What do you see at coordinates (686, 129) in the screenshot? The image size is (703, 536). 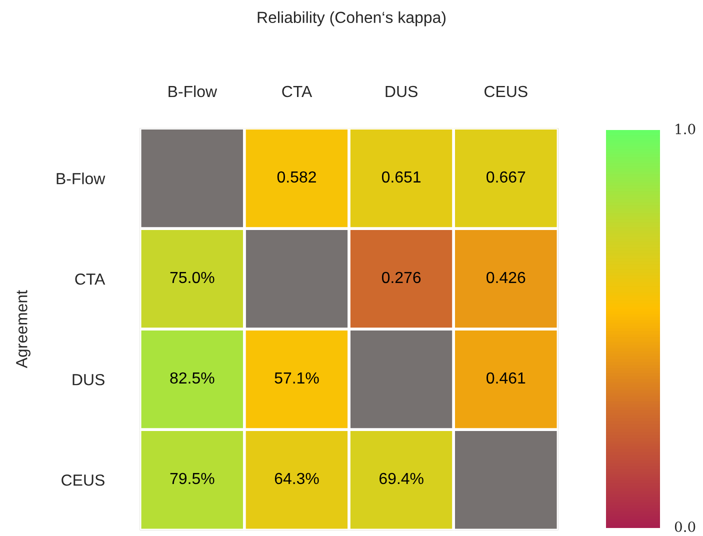 I see `color-bar-label: 1.0` at bounding box center [686, 129].